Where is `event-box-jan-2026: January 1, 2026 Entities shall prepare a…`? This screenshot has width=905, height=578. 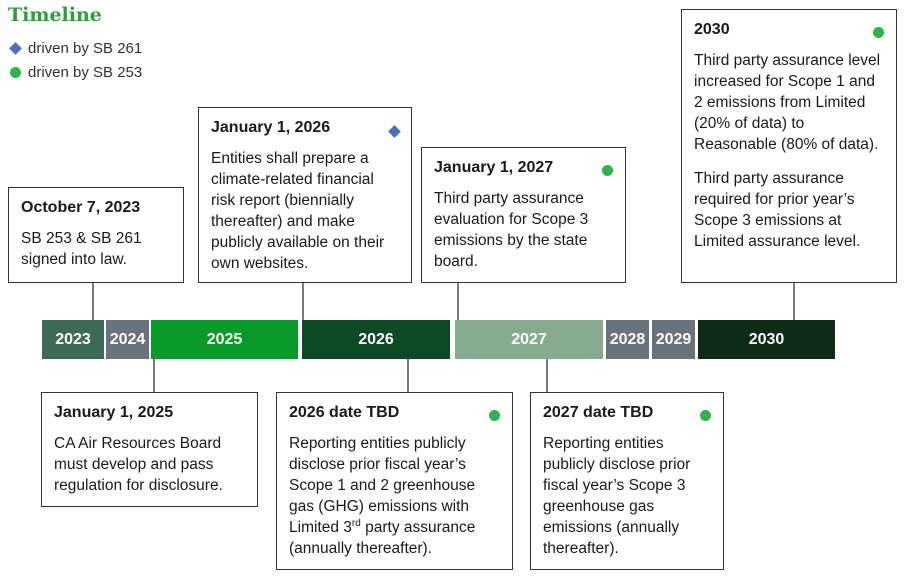 event-box-jan-2026: January 1, 2026 Entities shall prepare a… is located at coordinates (305, 195).